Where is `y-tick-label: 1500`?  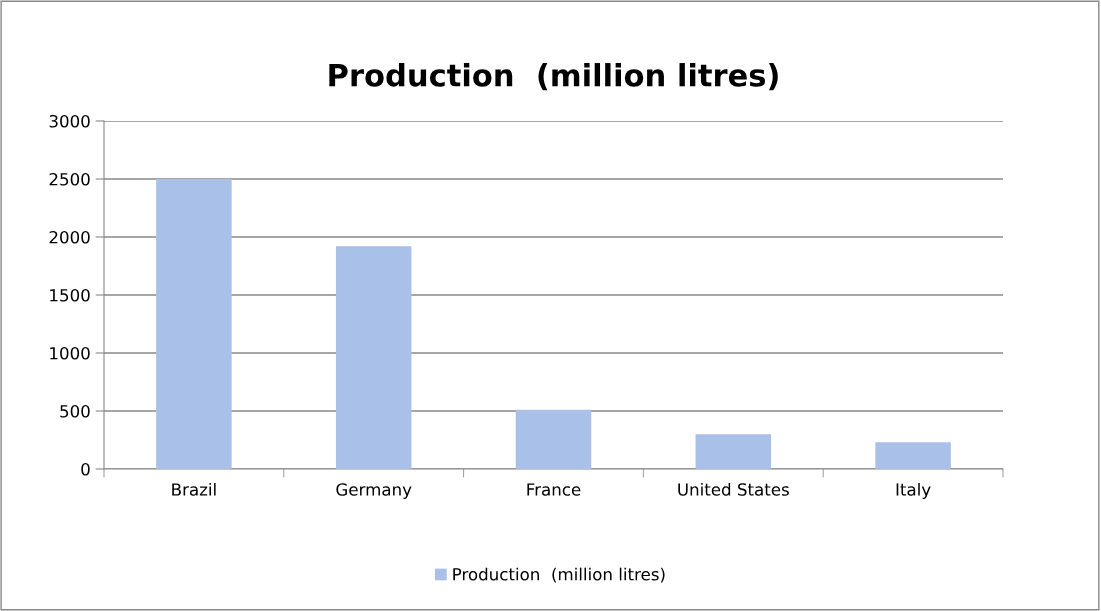 y-tick-label: 1500 is located at coordinates (70, 295).